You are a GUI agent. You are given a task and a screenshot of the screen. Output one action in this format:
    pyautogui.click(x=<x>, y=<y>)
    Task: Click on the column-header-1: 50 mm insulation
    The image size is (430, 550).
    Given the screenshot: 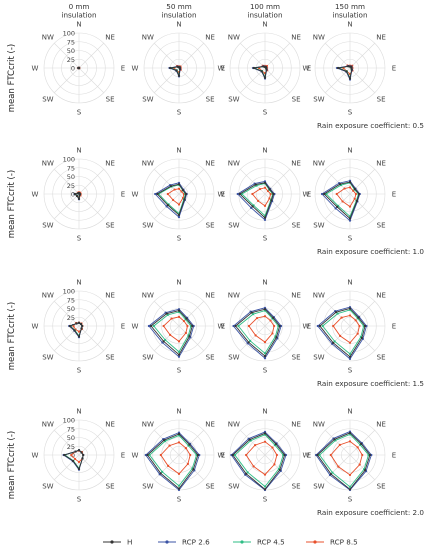 What is the action you would take?
    pyautogui.click(x=178, y=11)
    